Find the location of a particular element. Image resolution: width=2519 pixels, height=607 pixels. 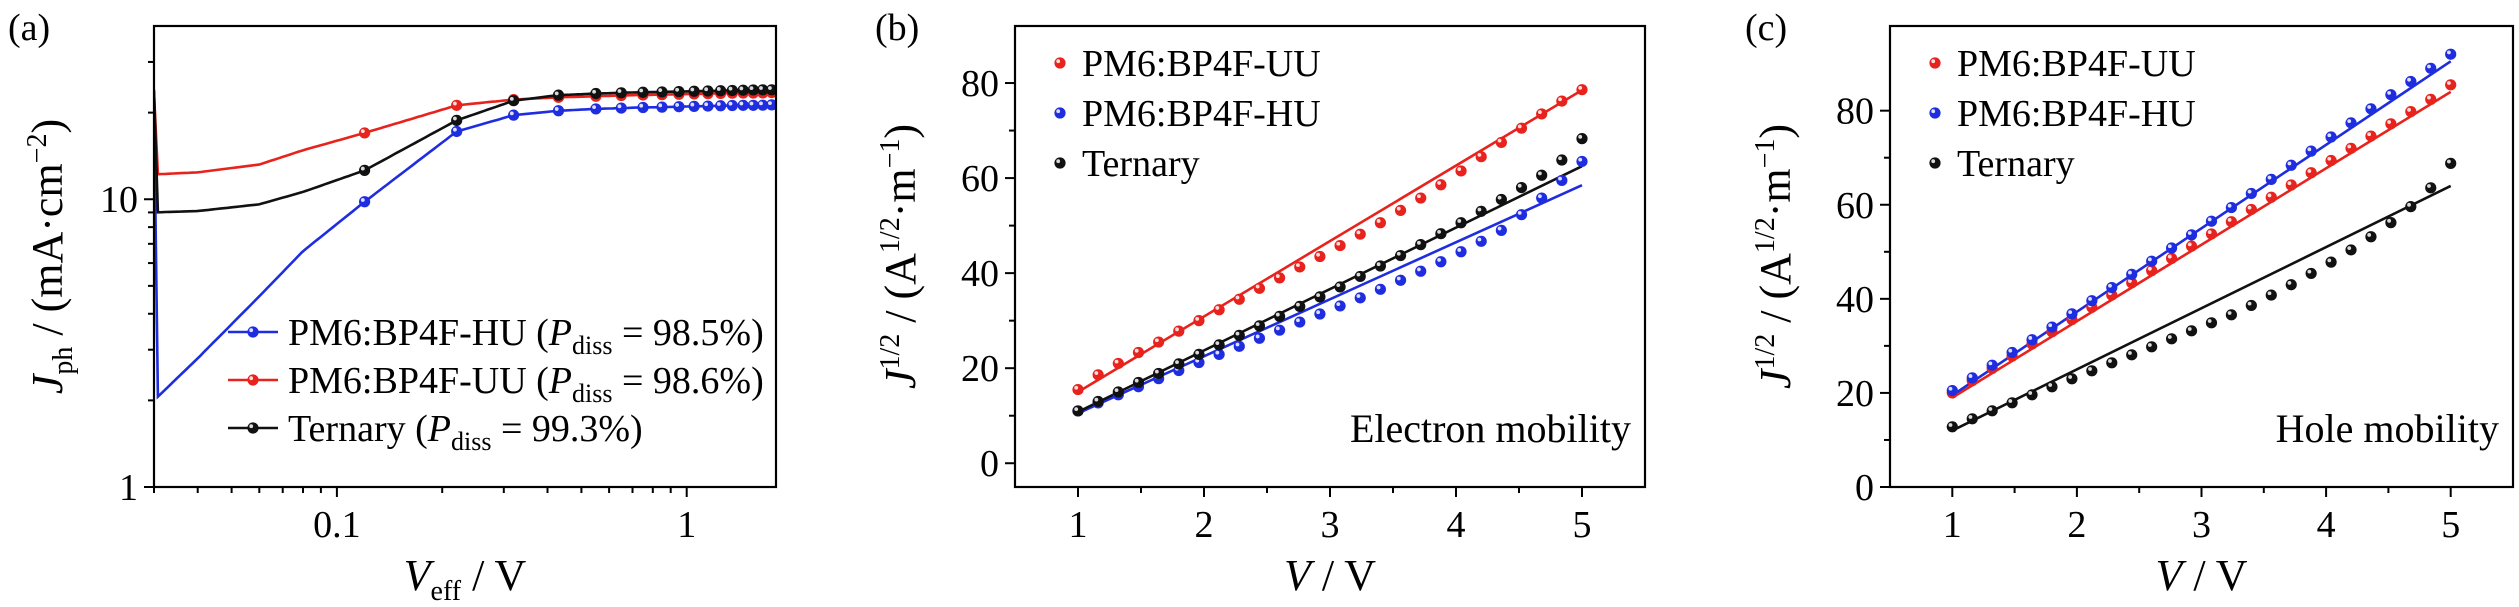

x-tick-label: 1 is located at coordinates (1078, 525).